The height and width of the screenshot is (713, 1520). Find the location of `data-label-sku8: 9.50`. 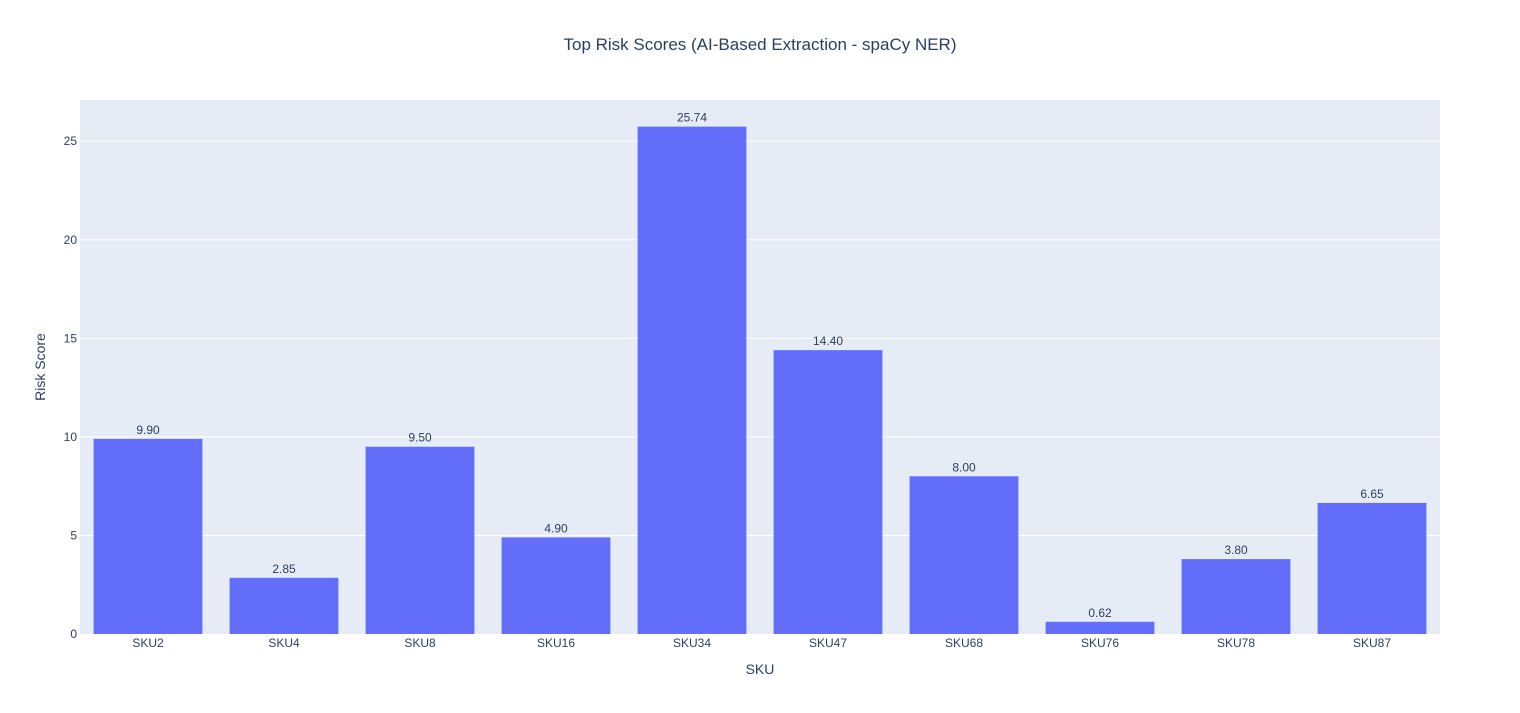

data-label-sku8: 9.50 is located at coordinates (420, 438).